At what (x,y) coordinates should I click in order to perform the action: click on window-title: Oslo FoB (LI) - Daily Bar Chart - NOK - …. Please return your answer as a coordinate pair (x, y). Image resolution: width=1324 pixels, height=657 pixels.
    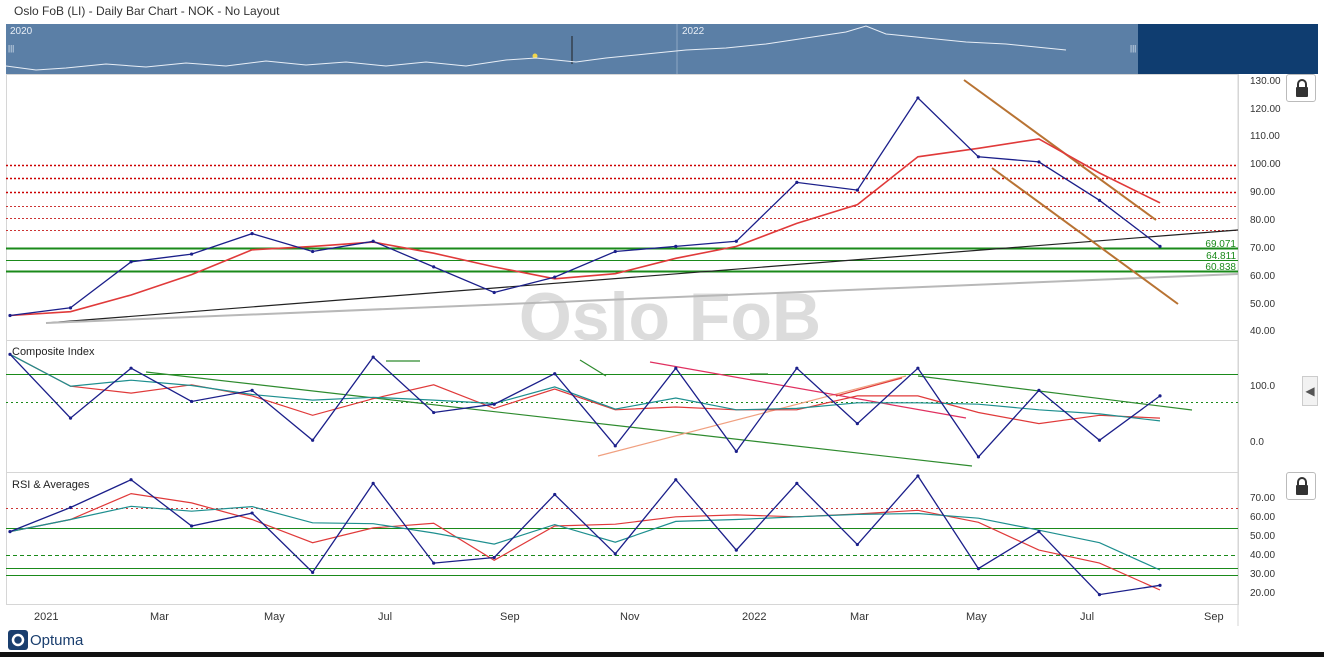
    Looking at the image, I should click on (147, 11).